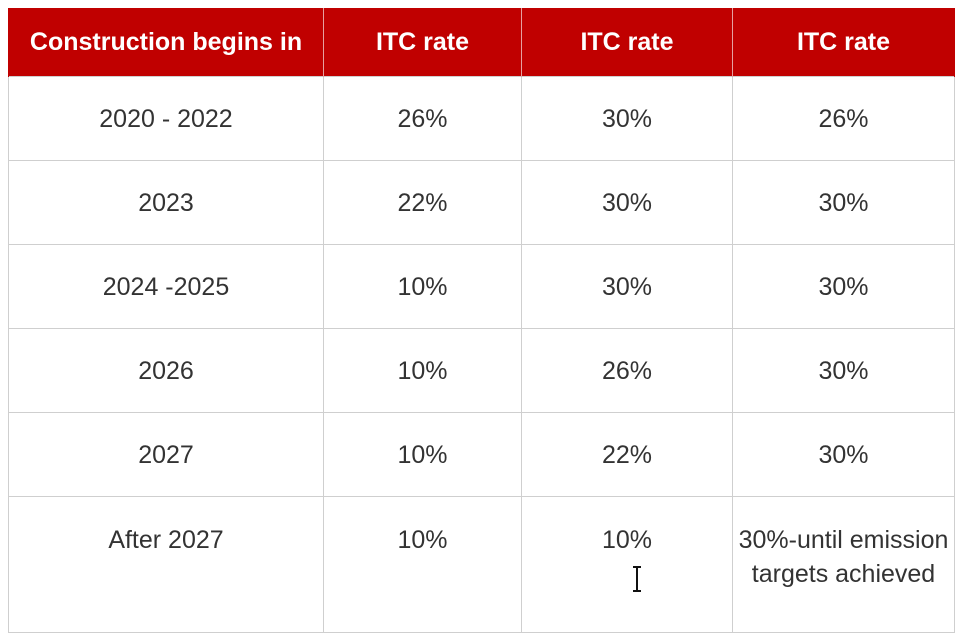 This screenshot has height=640, width=962. Describe the element at coordinates (166, 286) in the screenshot. I see `table-cell-year: 2024 -2025` at that location.